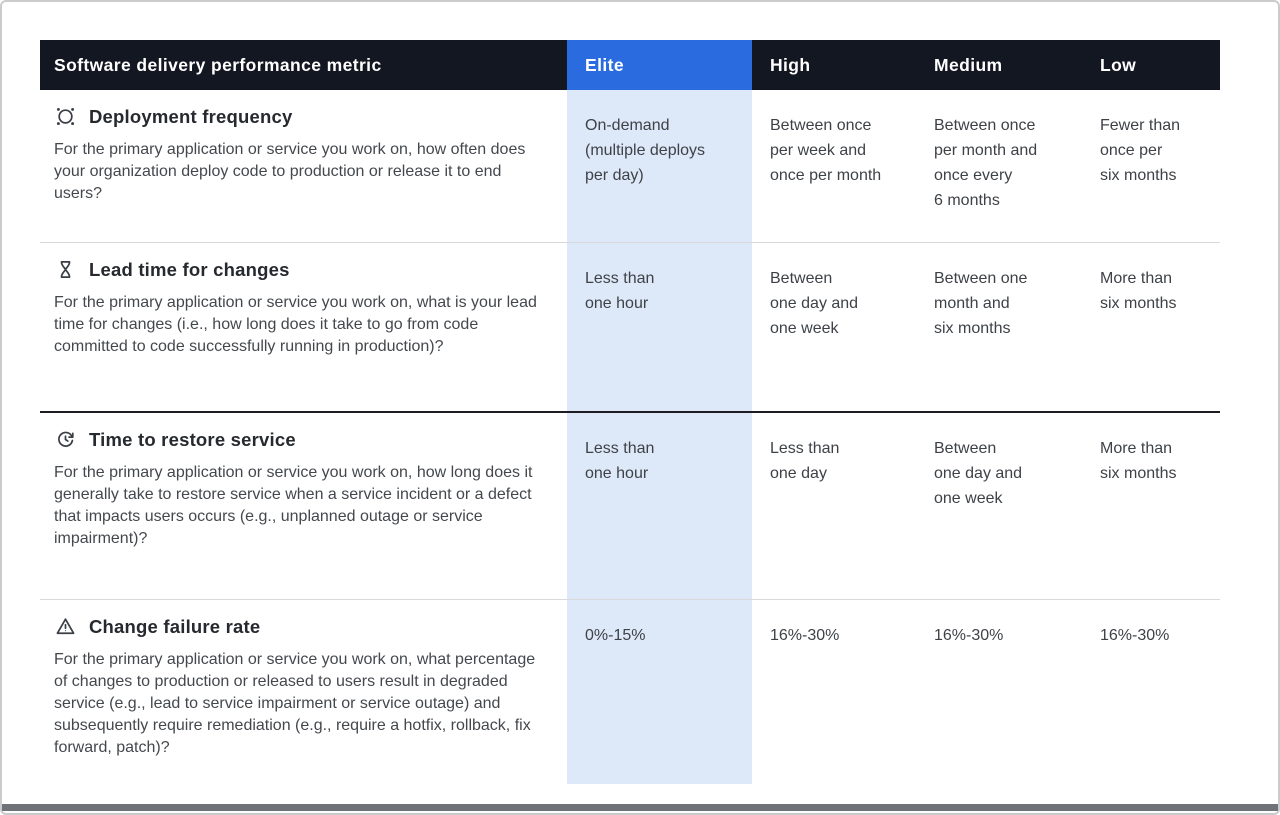 The image size is (1280, 815). Describe the element at coordinates (659, 65) in the screenshot. I see `column-header-elite: Elite` at that location.